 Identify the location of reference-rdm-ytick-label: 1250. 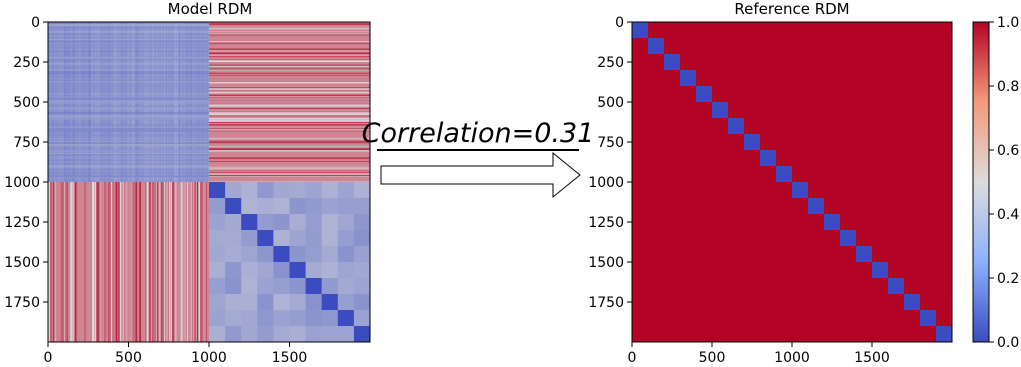
(606, 223).